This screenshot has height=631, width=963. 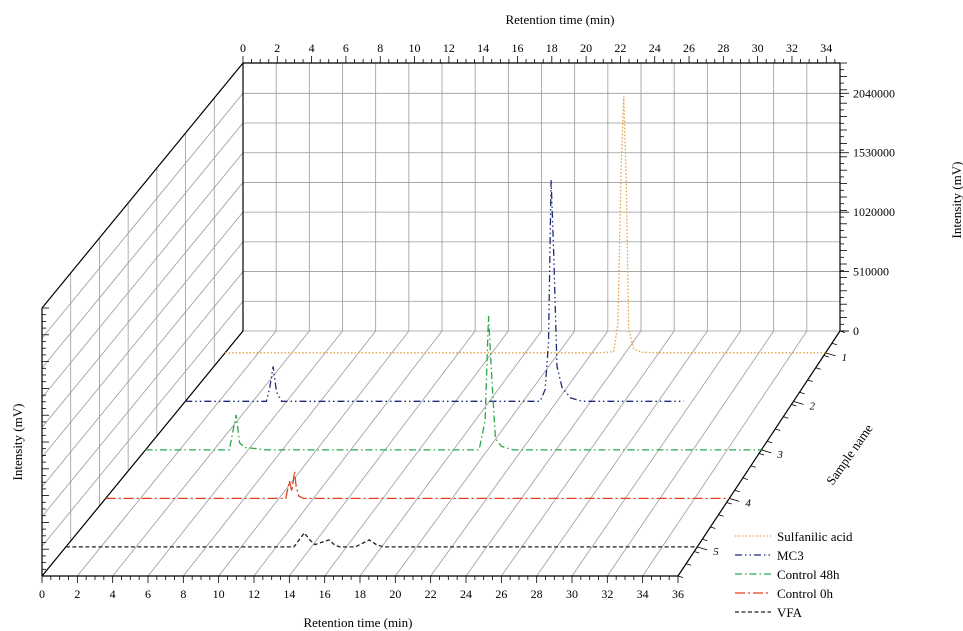 I want to click on sample-axis-tick-label: 5, so click(x=716, y=552).